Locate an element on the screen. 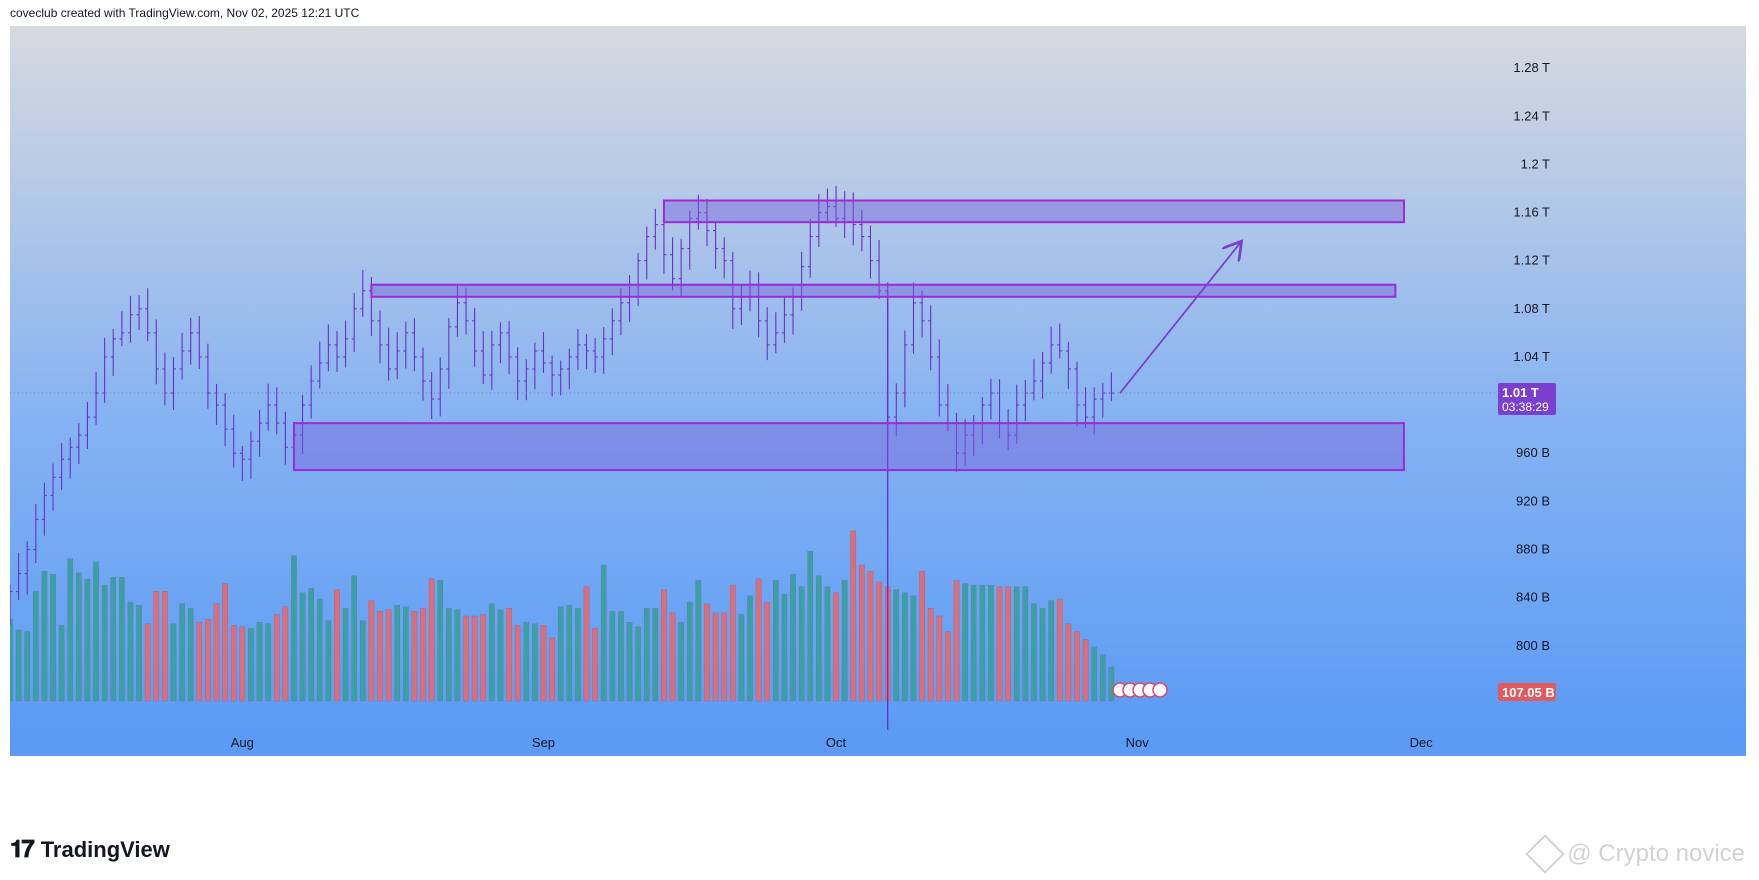 The width and height of the screenshot is (1759, 880). tradingview-logo: 𝟏𝟕 TradingView is located at coordinates (90, 850).